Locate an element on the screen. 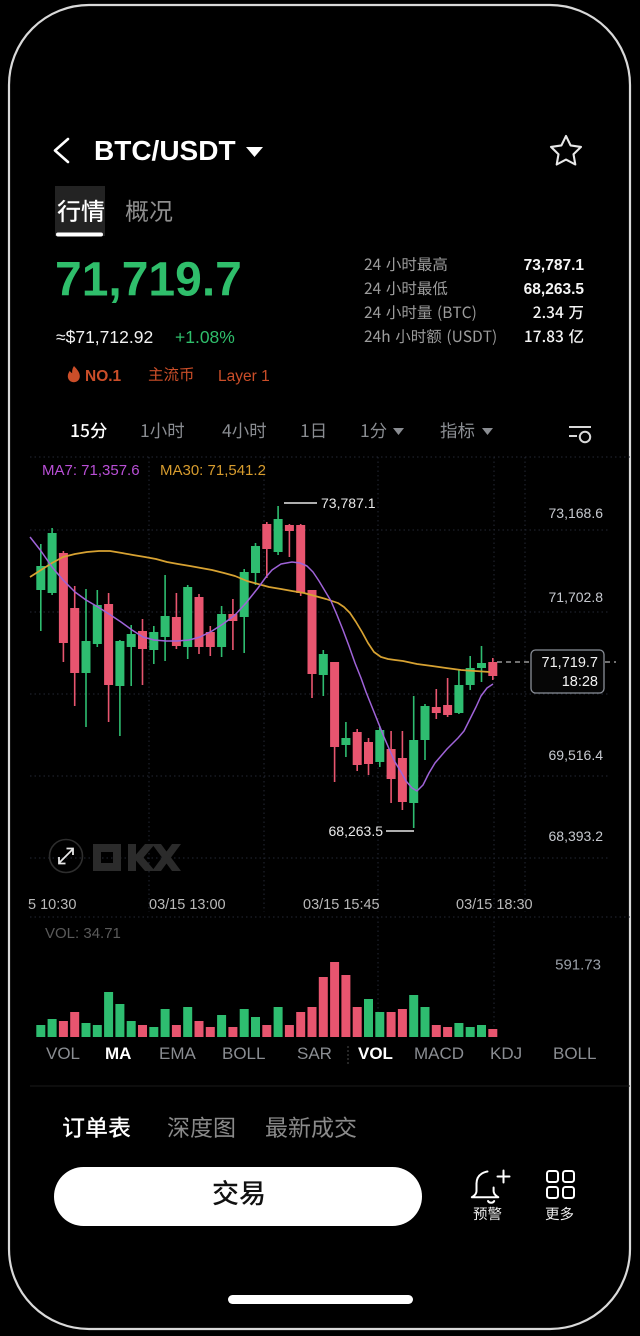  svg-text: MACD is located at coordinates (439, 1053).